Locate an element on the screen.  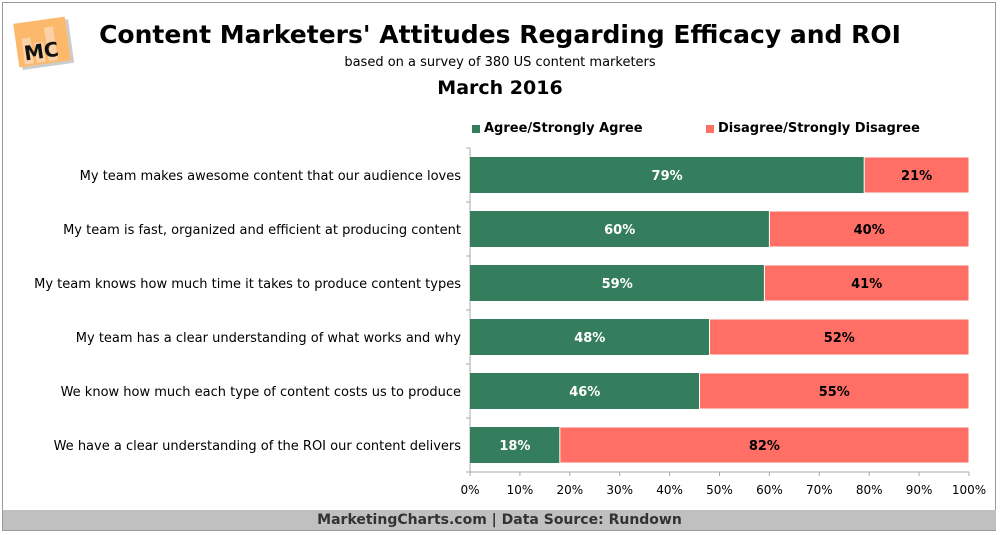
x-tick-label: 90% is located at coordinates (919, 490).